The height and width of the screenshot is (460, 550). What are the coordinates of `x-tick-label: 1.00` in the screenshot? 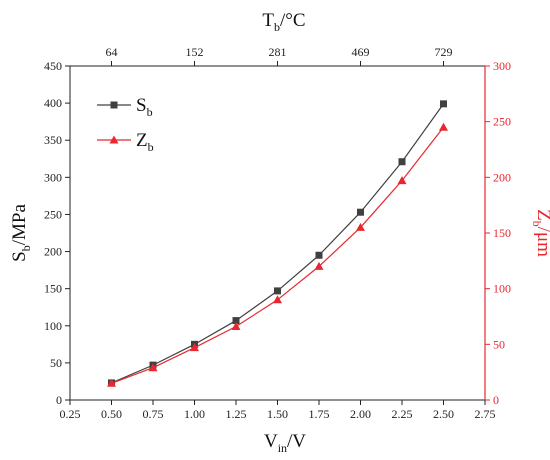 It's located at (194, 414).